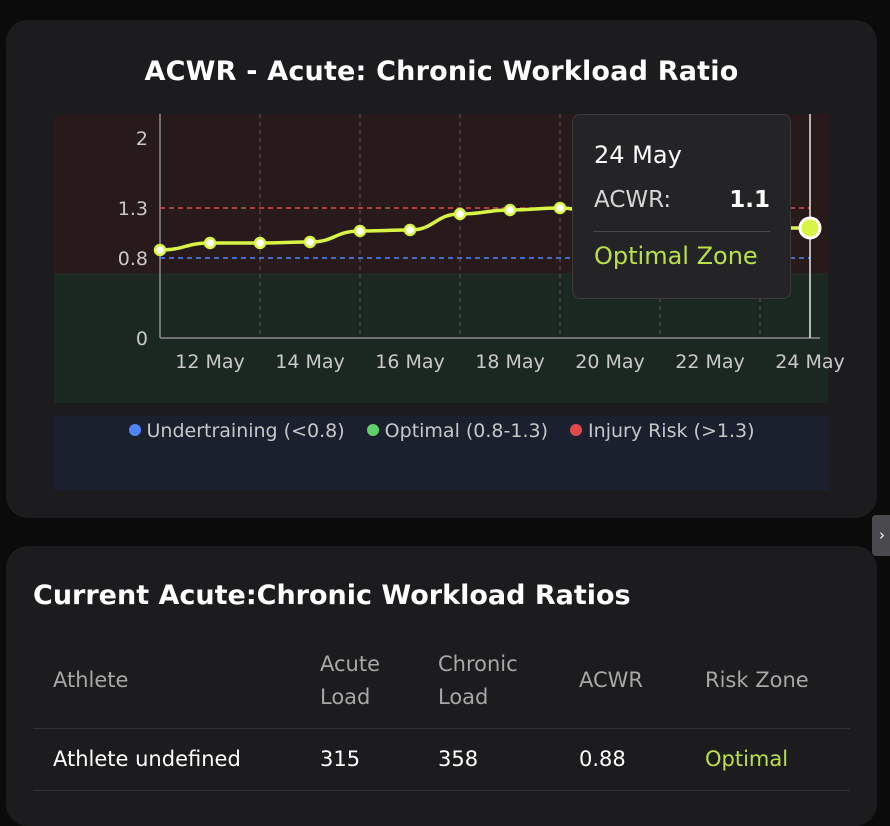  I want to click on x-tick-label: 18 May, so click(510, 362).